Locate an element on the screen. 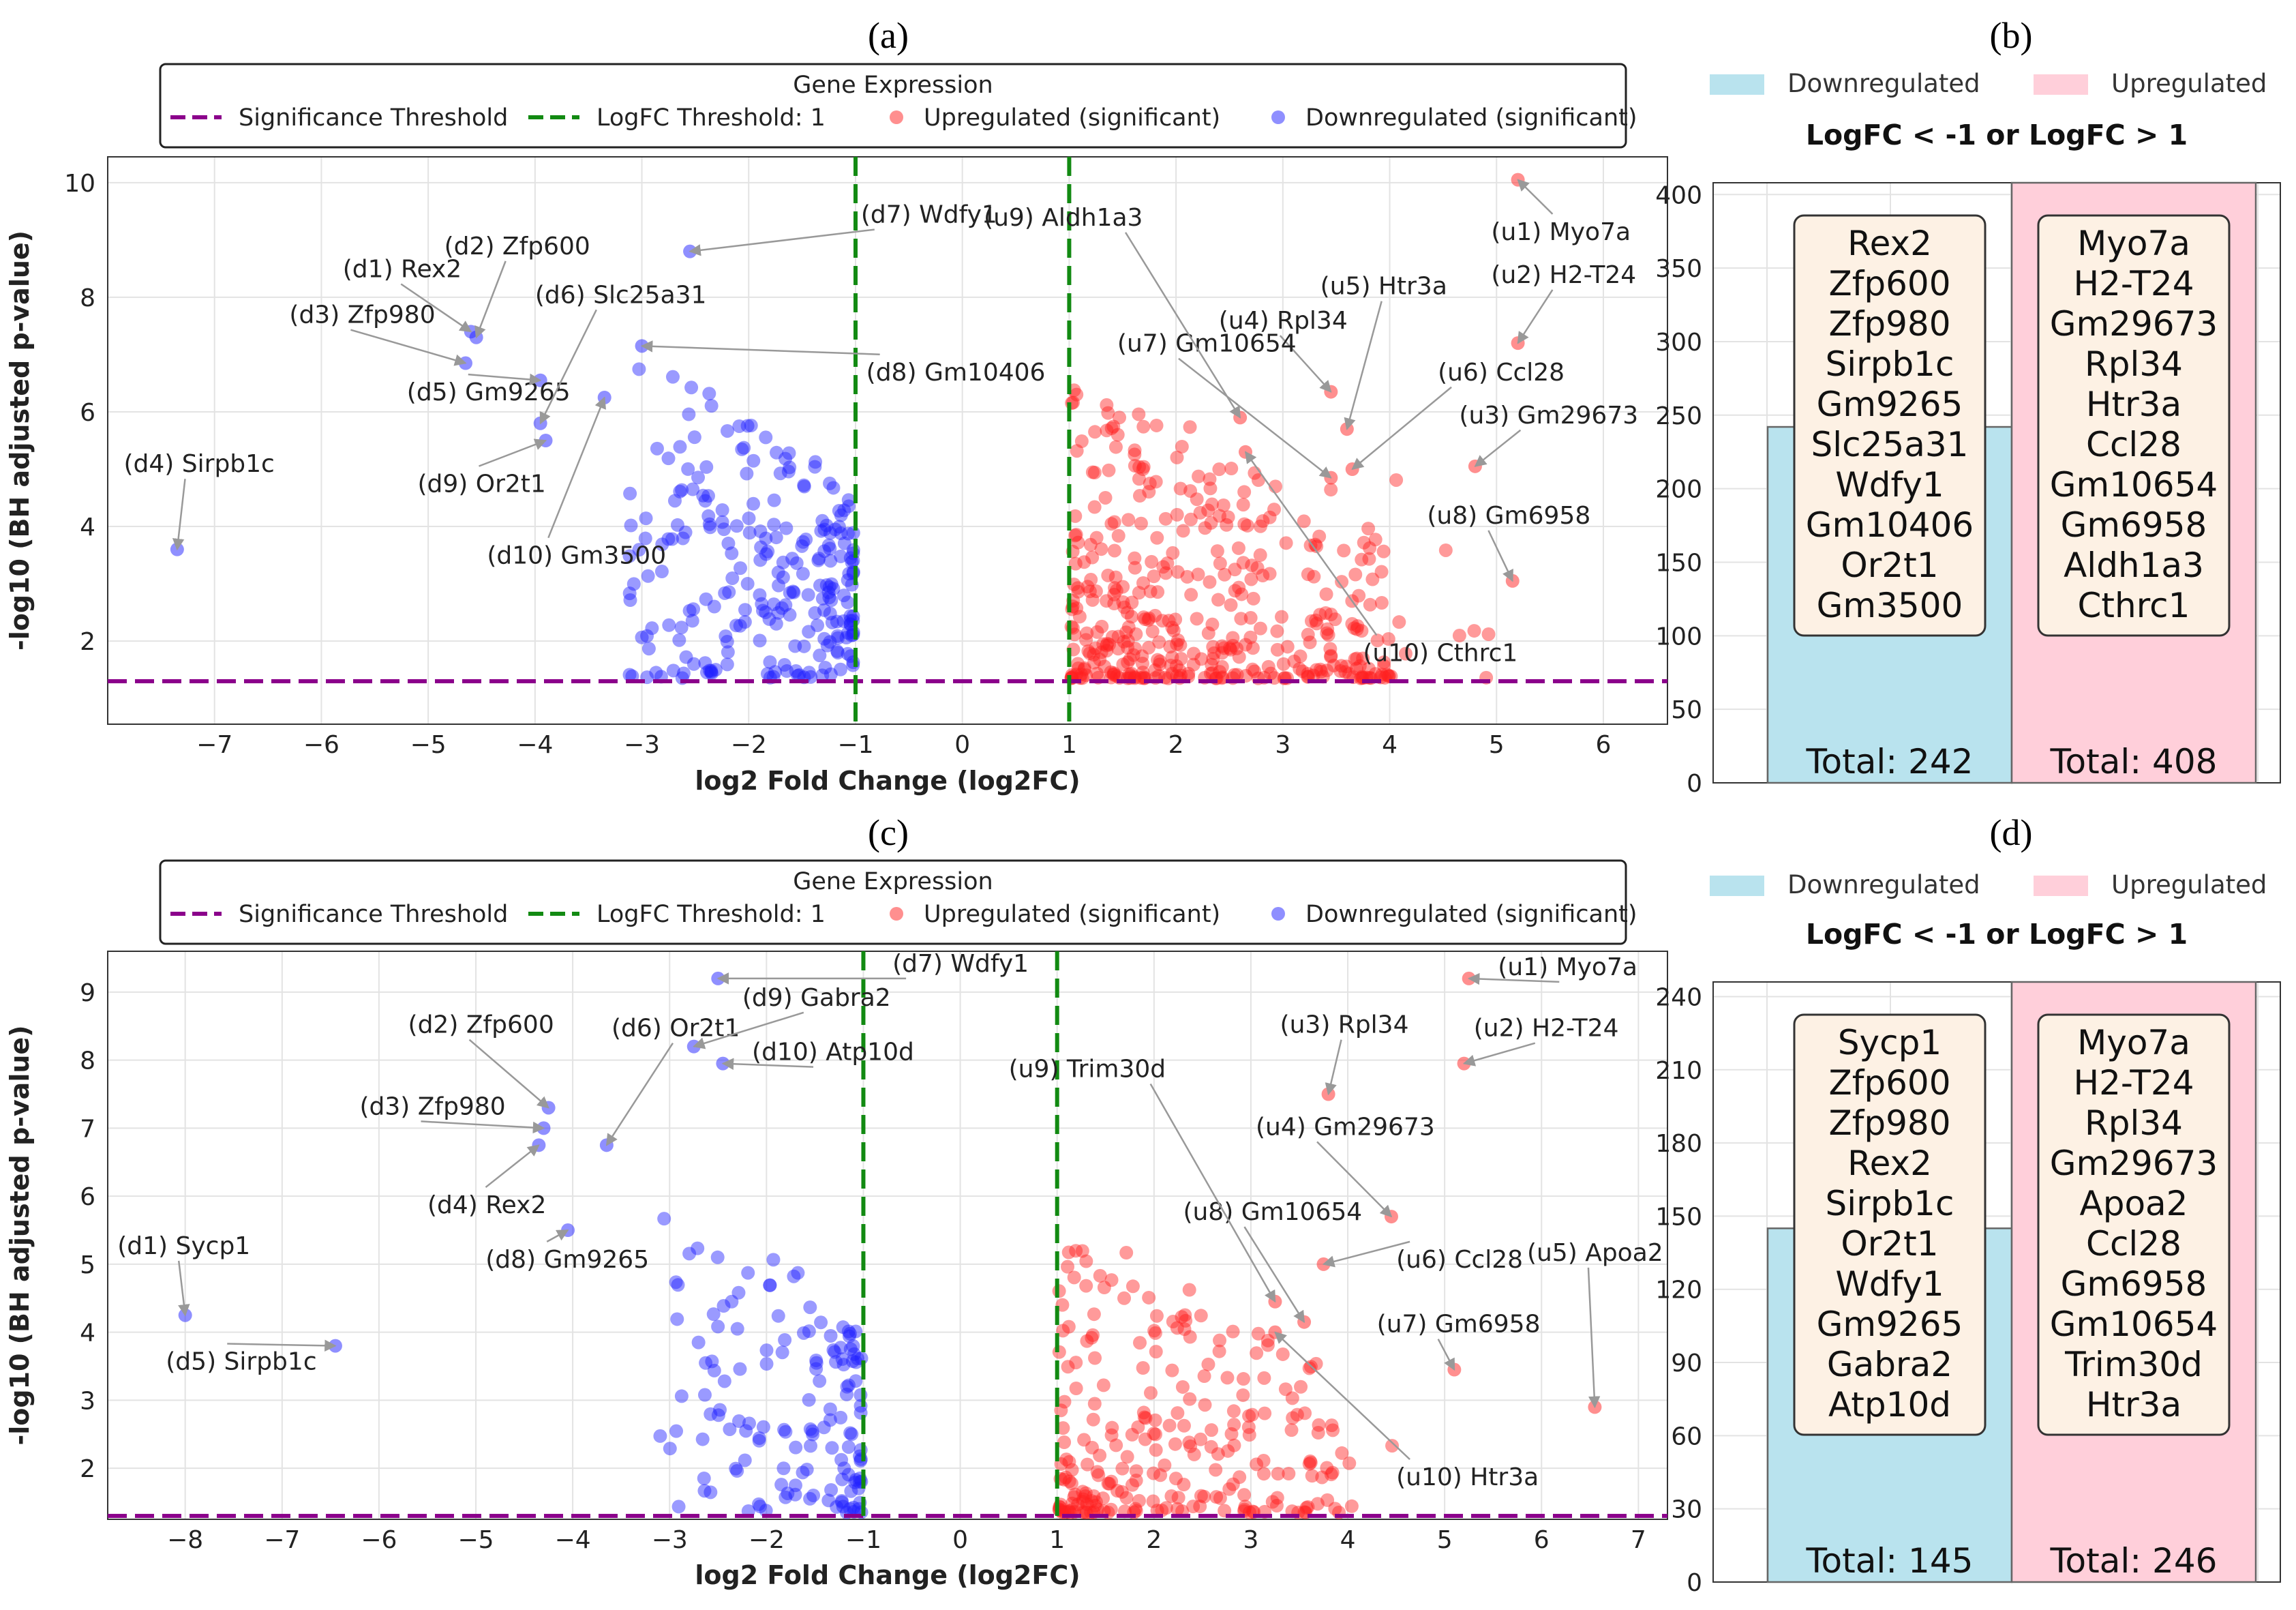 The height and width of the screenshot is (1610, 2296). x-tick-label: −3 is located at coordinates (670, 1540).